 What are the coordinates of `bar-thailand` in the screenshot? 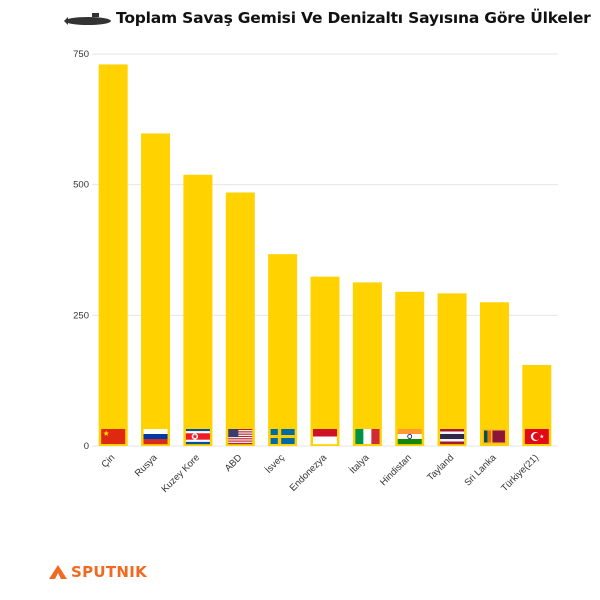 It's located at (452, 369).